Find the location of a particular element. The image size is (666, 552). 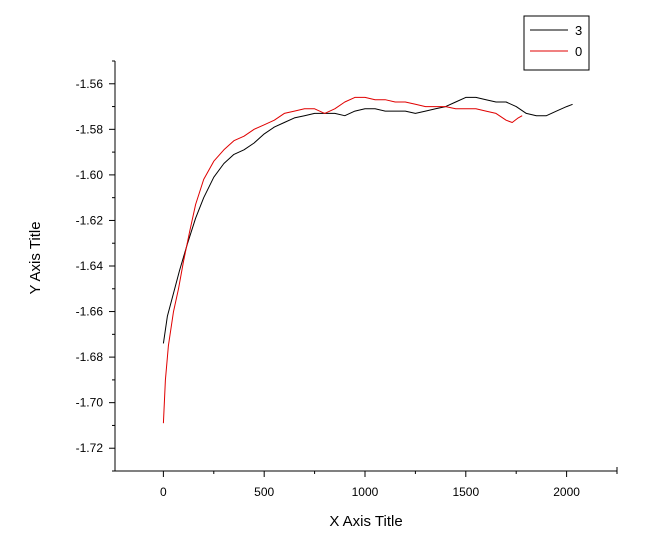

legend-label-series-0: 0 is located at coordinates (578, 51).